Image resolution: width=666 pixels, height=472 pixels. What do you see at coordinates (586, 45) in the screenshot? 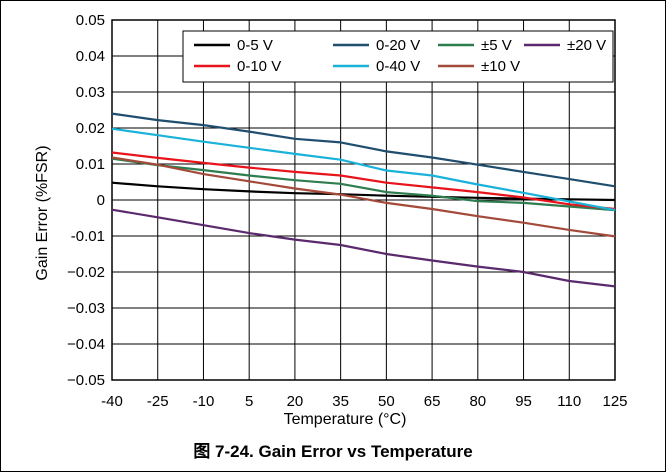
I see `legend-label-3: ±20 V` at bounding box center [586, 45].